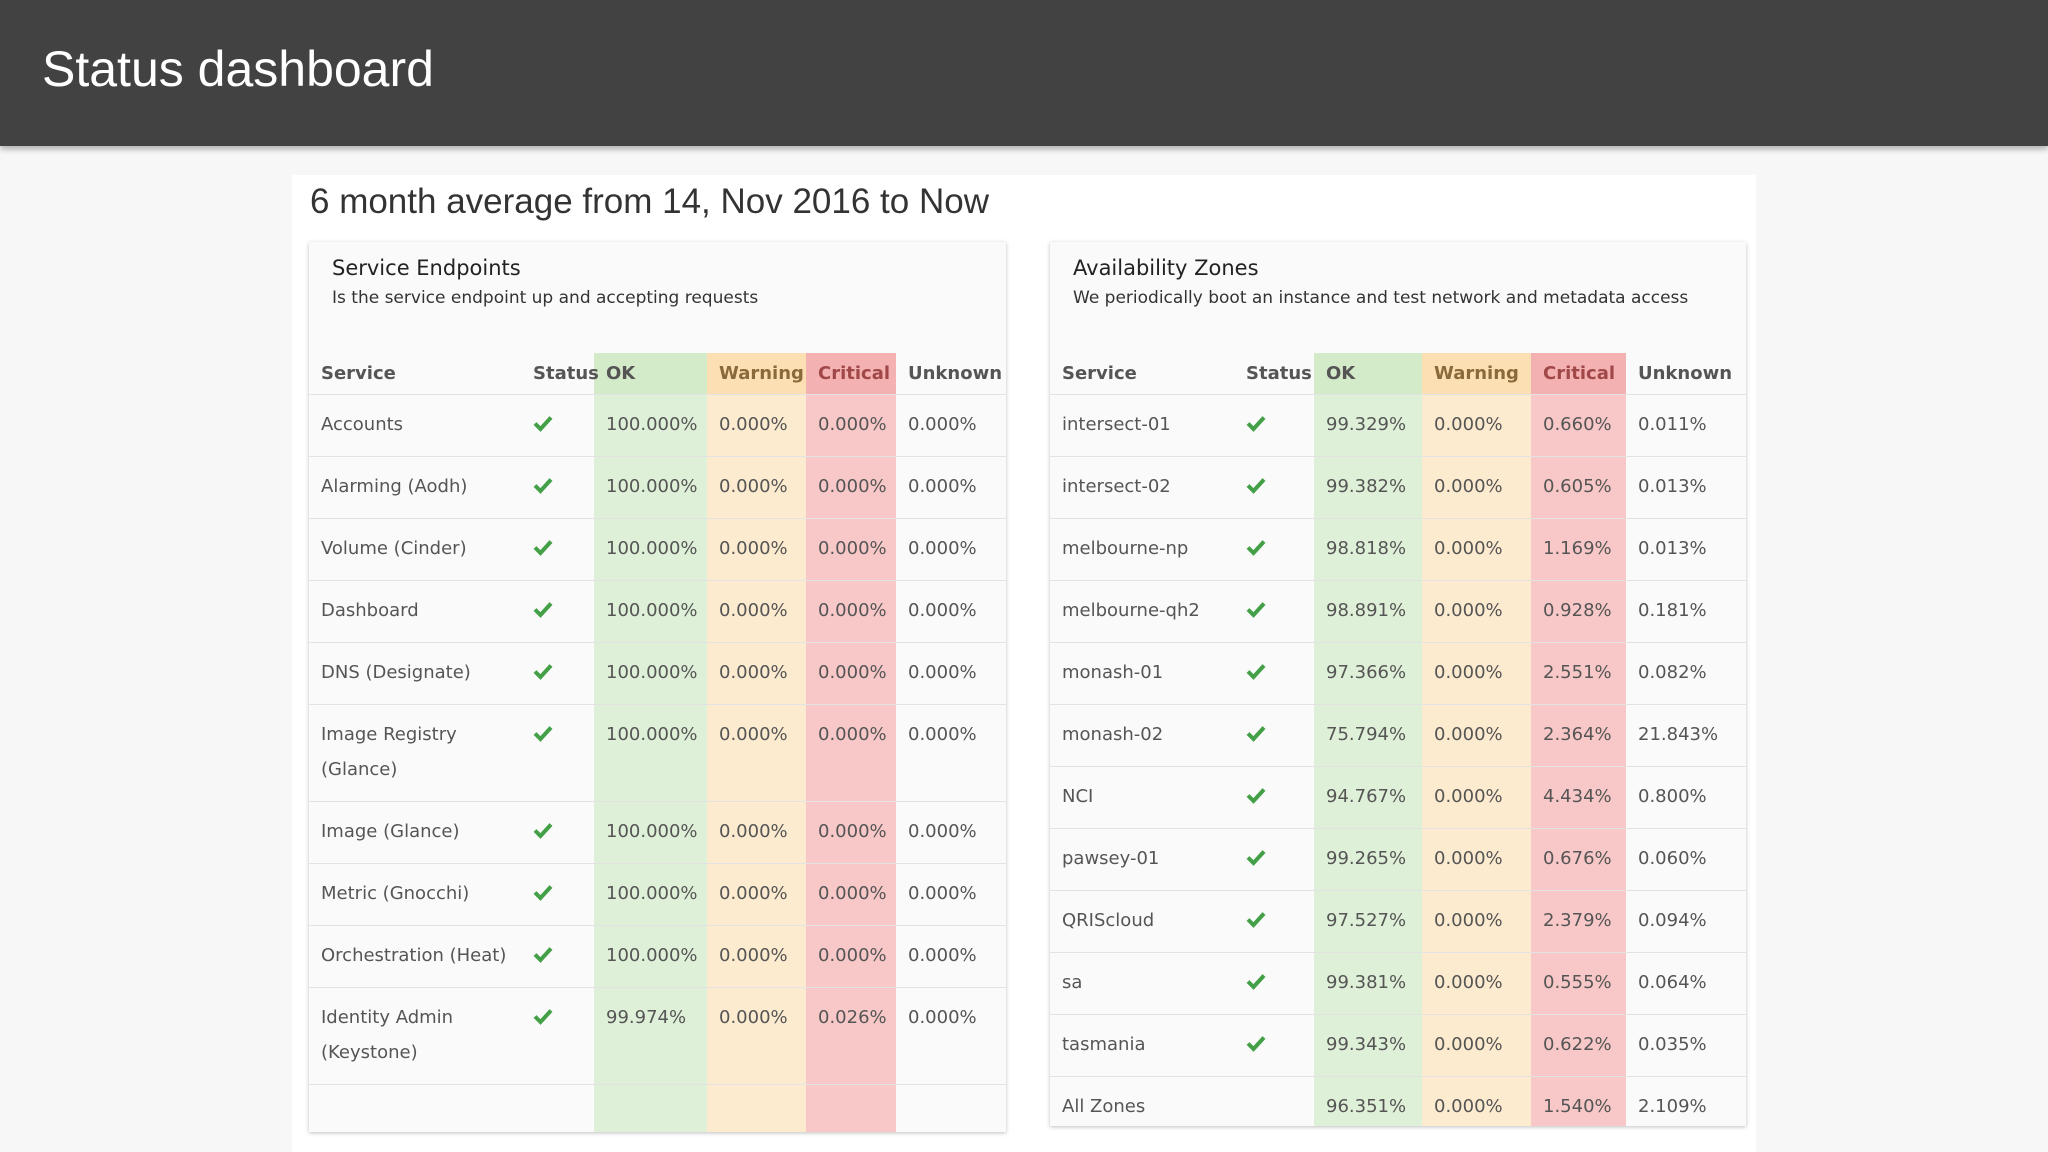 Image resolution: width=2048 pixels, height=1152 pixels. What do you see at coordinates (1142, 549) in the screenshot?
I see `cell: melbourne-np` at bounding box center [1142, 549].